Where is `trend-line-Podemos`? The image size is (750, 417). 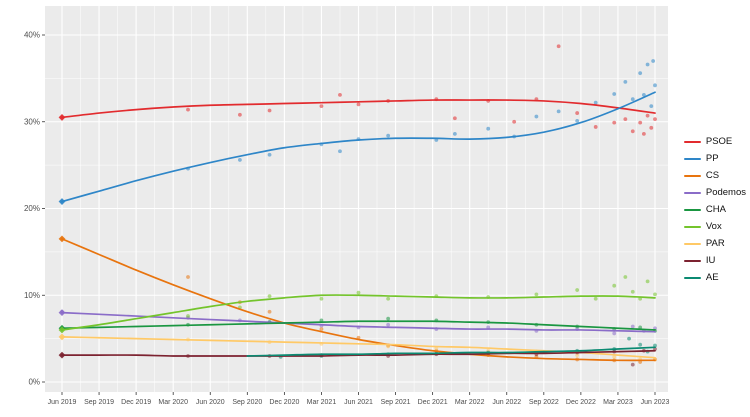 trend-line-Podemos is located at coordinates (358, 322).